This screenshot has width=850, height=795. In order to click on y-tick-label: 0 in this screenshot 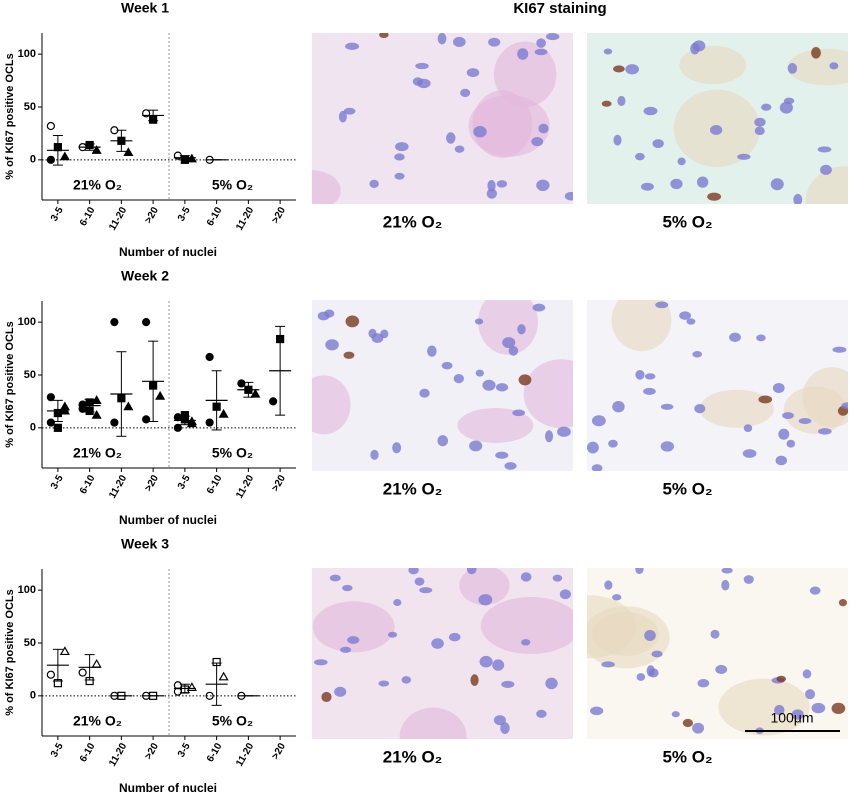, I will do `click(33, 428)`.